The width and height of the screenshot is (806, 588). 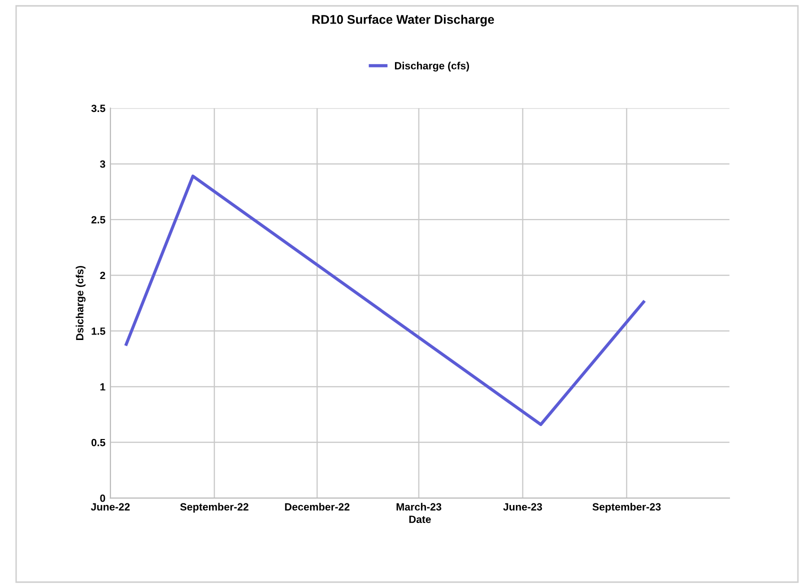 What do you see at coordinates (99, 331) in the screenshot?
I see `y-tick-label: 1.5` at bounding box center [99, 331].